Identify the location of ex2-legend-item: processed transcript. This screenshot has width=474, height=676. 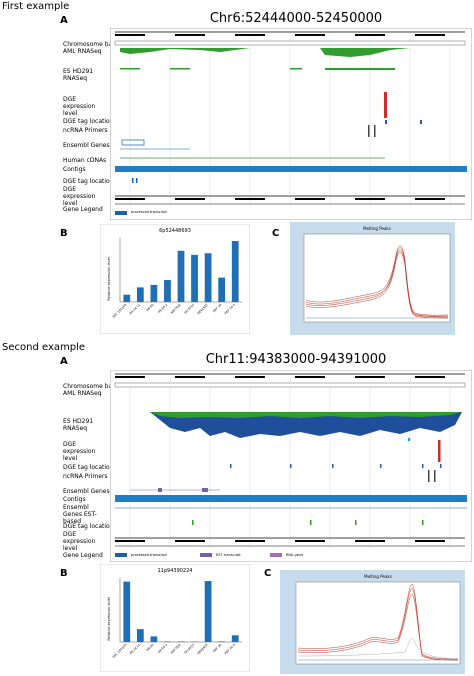
(149, 555).